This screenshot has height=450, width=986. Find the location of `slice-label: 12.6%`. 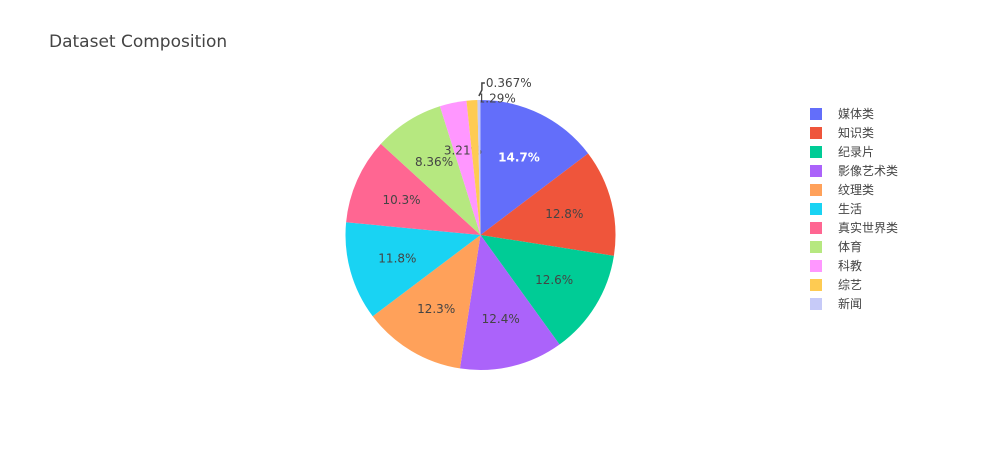

slice-label: 12.6% is located at coordinates (554, 280).